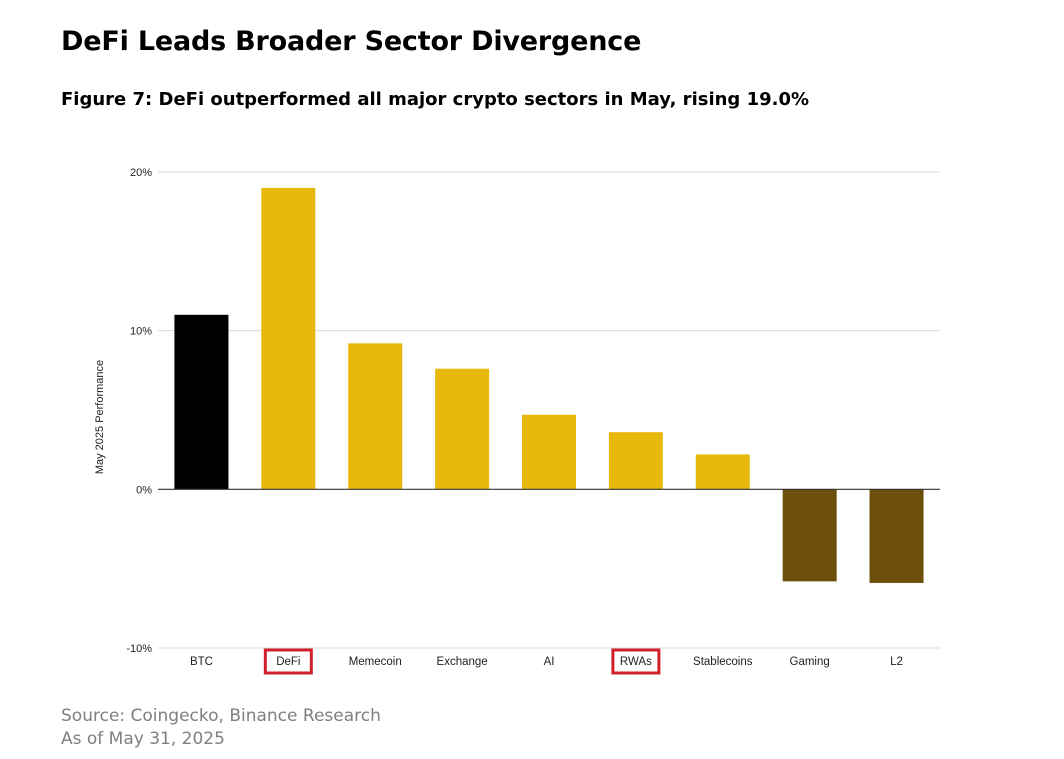 The image size is (1064, 759). I want to click on bar-defi, so click(288, 338).